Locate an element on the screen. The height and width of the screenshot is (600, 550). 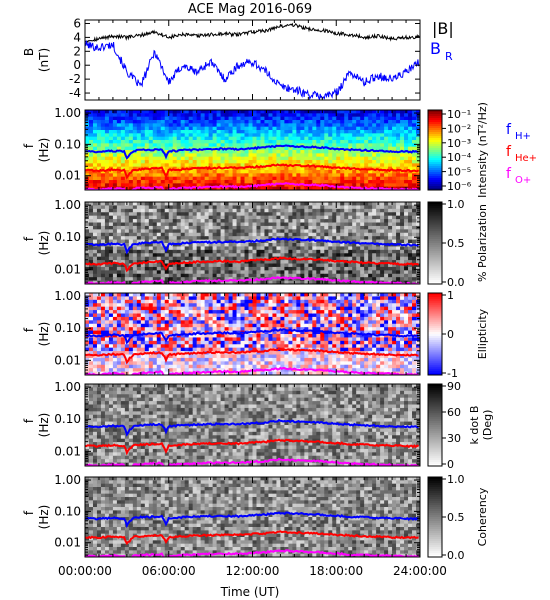
colorbar-label-5: Coherency is located at coordinates (482, 516).